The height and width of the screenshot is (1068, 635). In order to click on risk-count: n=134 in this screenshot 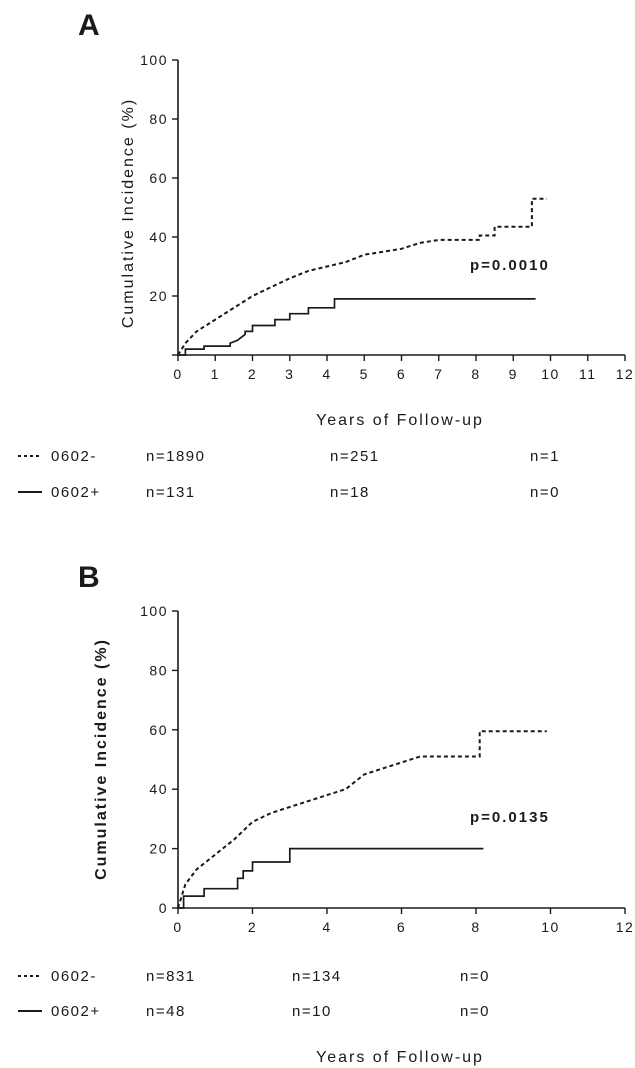, I will do `click(317, 976)`.